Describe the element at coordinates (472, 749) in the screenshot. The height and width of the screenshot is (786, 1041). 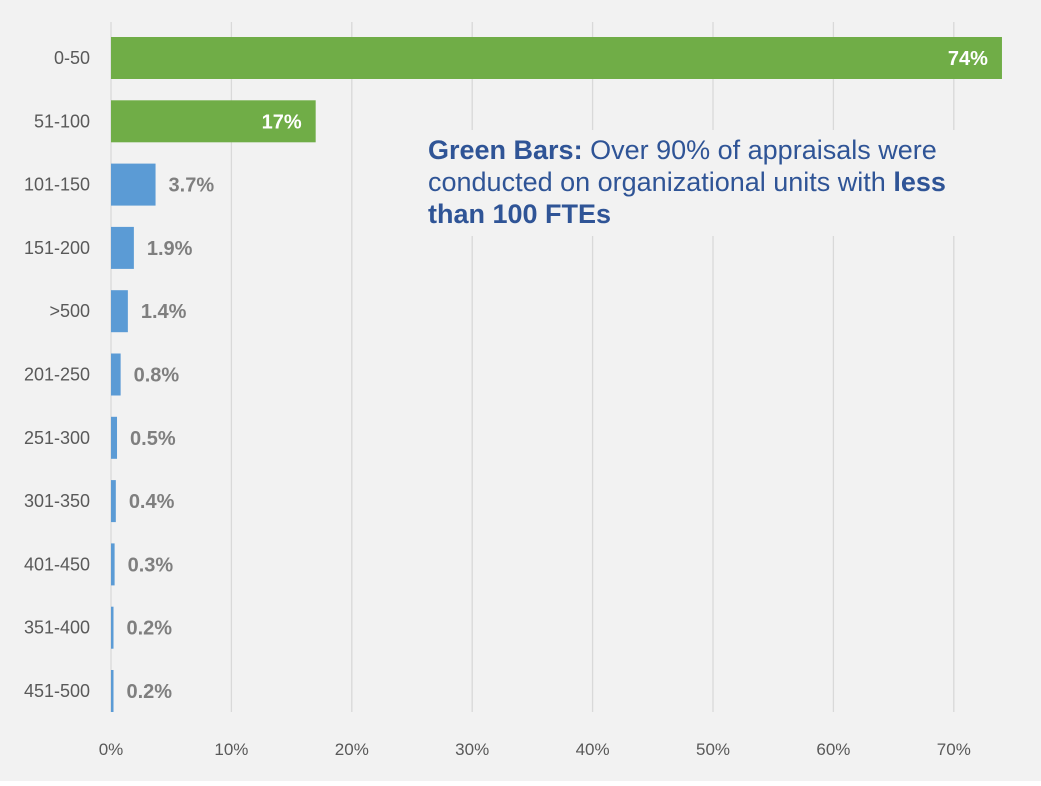
I see `x-tick-label: 30%` at that location.